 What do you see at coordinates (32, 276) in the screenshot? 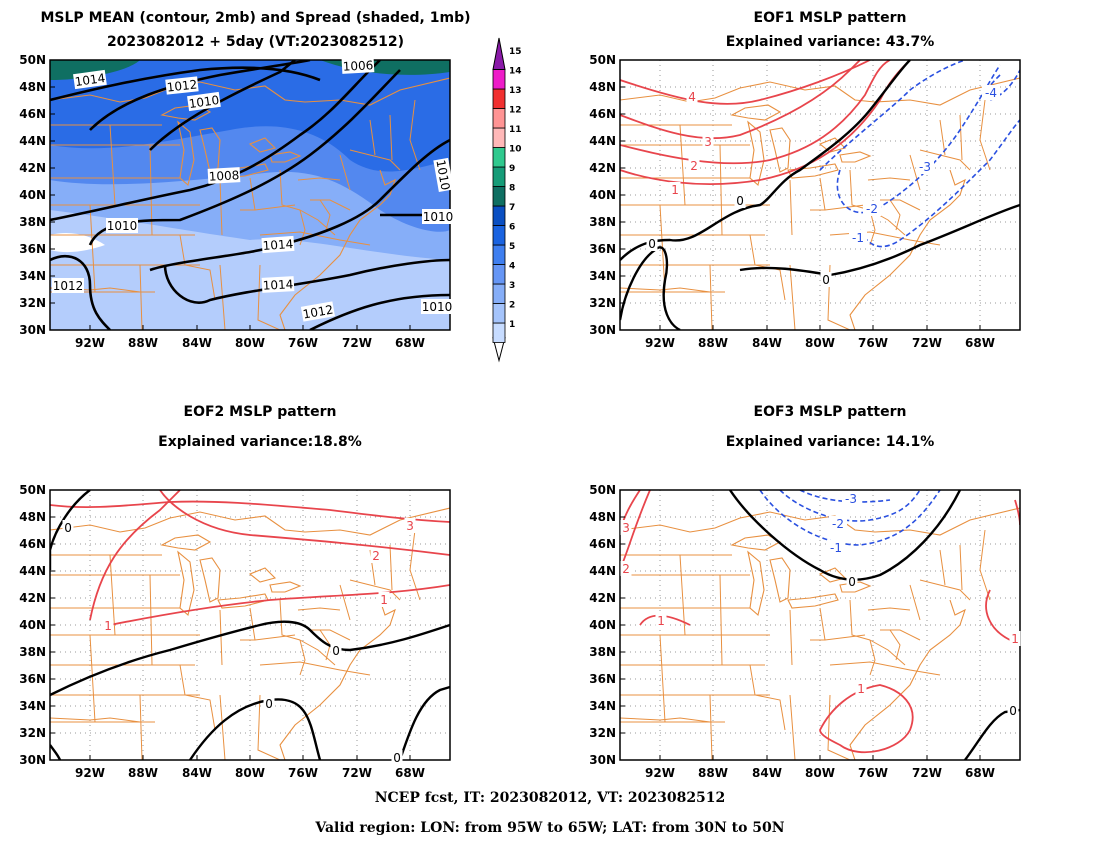
I see `lat-tick-label: 34N` at bounding box center [32, 276].